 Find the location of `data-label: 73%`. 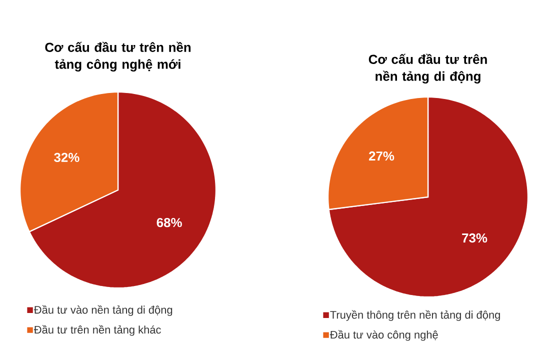

data-label: 73% is located at coordinates (475, 238).